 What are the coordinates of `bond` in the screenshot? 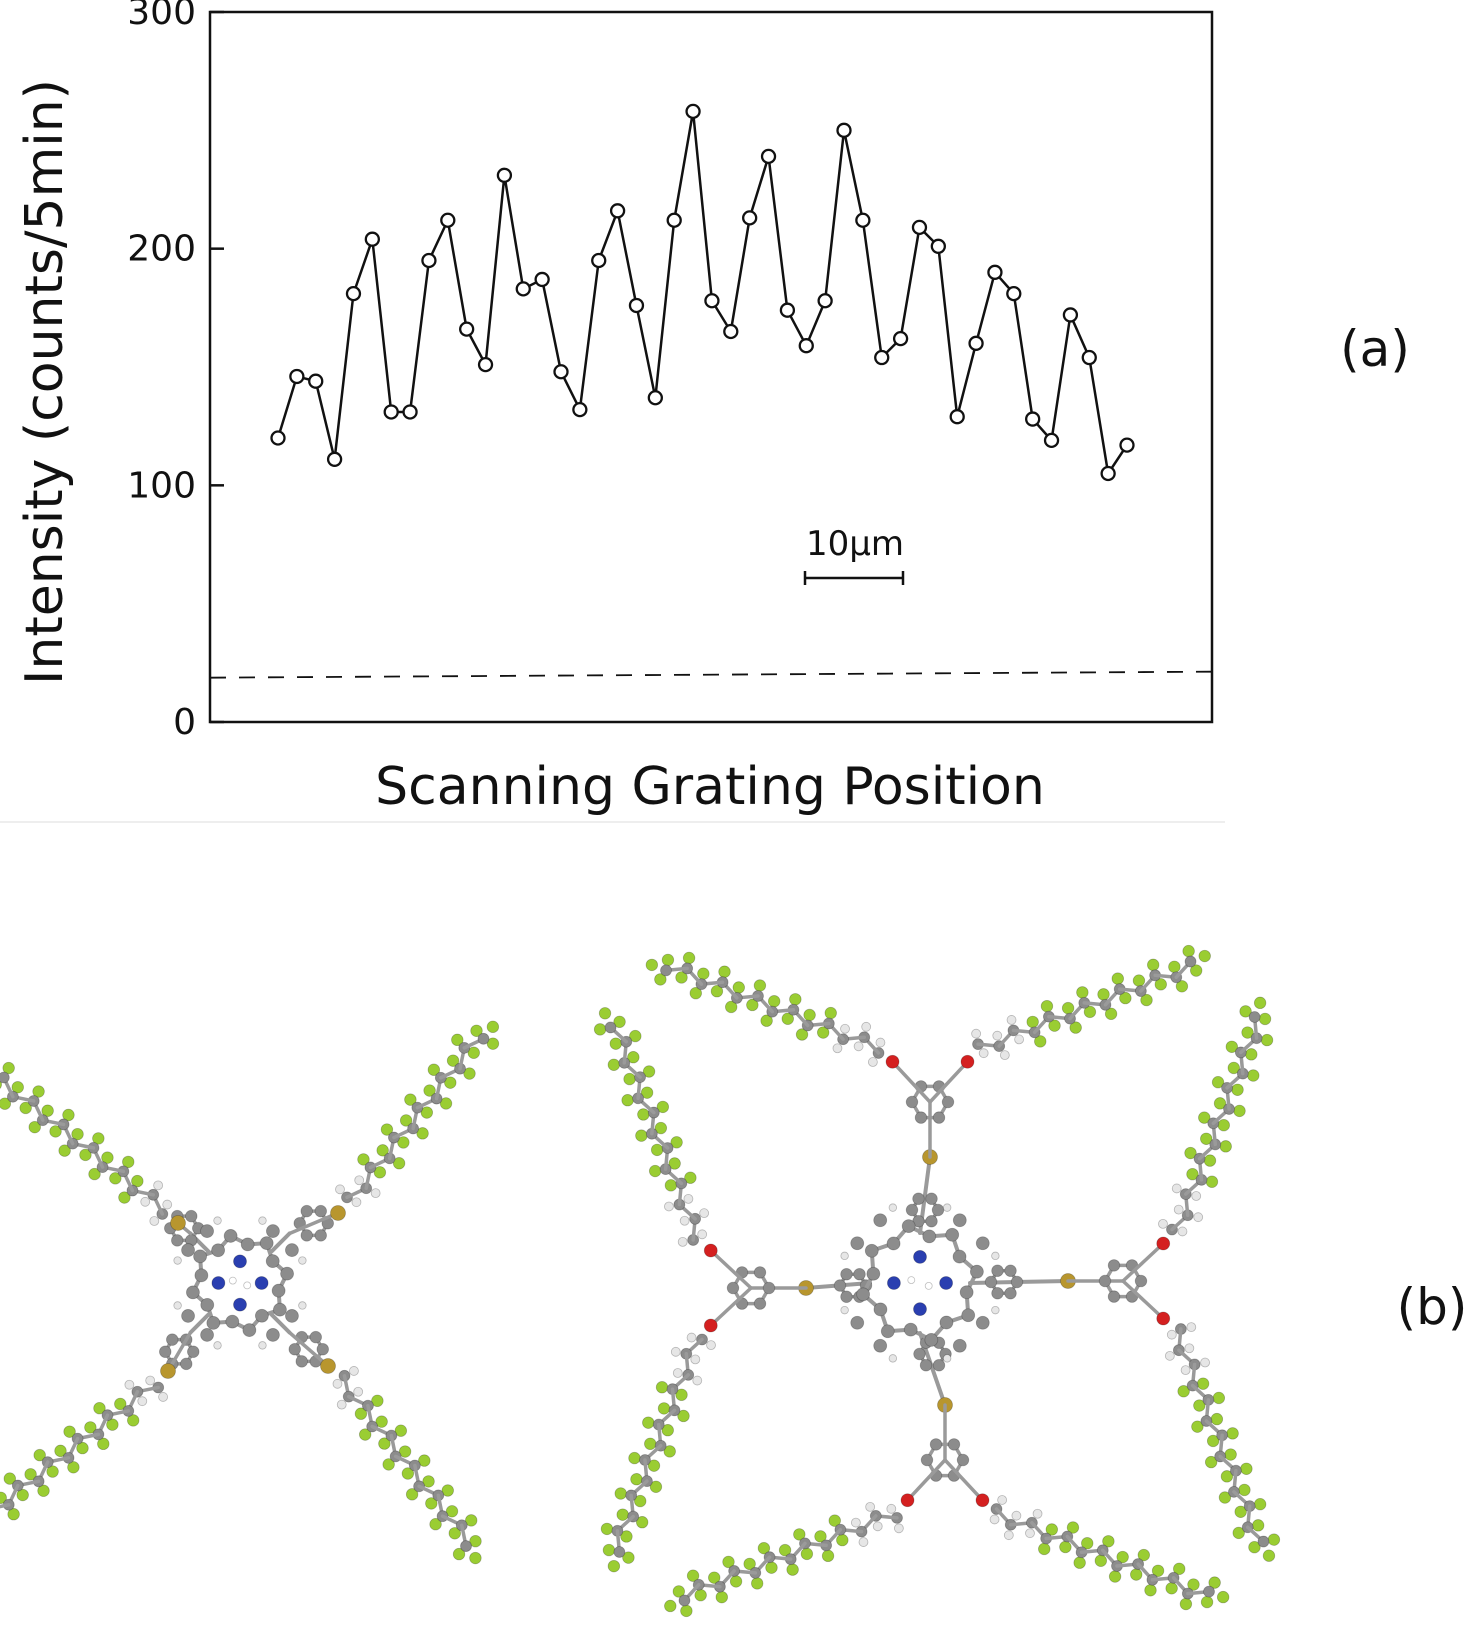 It's located at (1143, 1300).